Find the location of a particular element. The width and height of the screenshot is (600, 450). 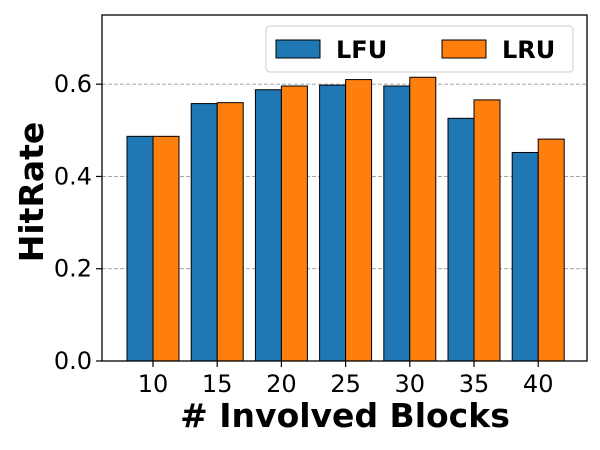

legend-frame is located at coordinates (419, 49).